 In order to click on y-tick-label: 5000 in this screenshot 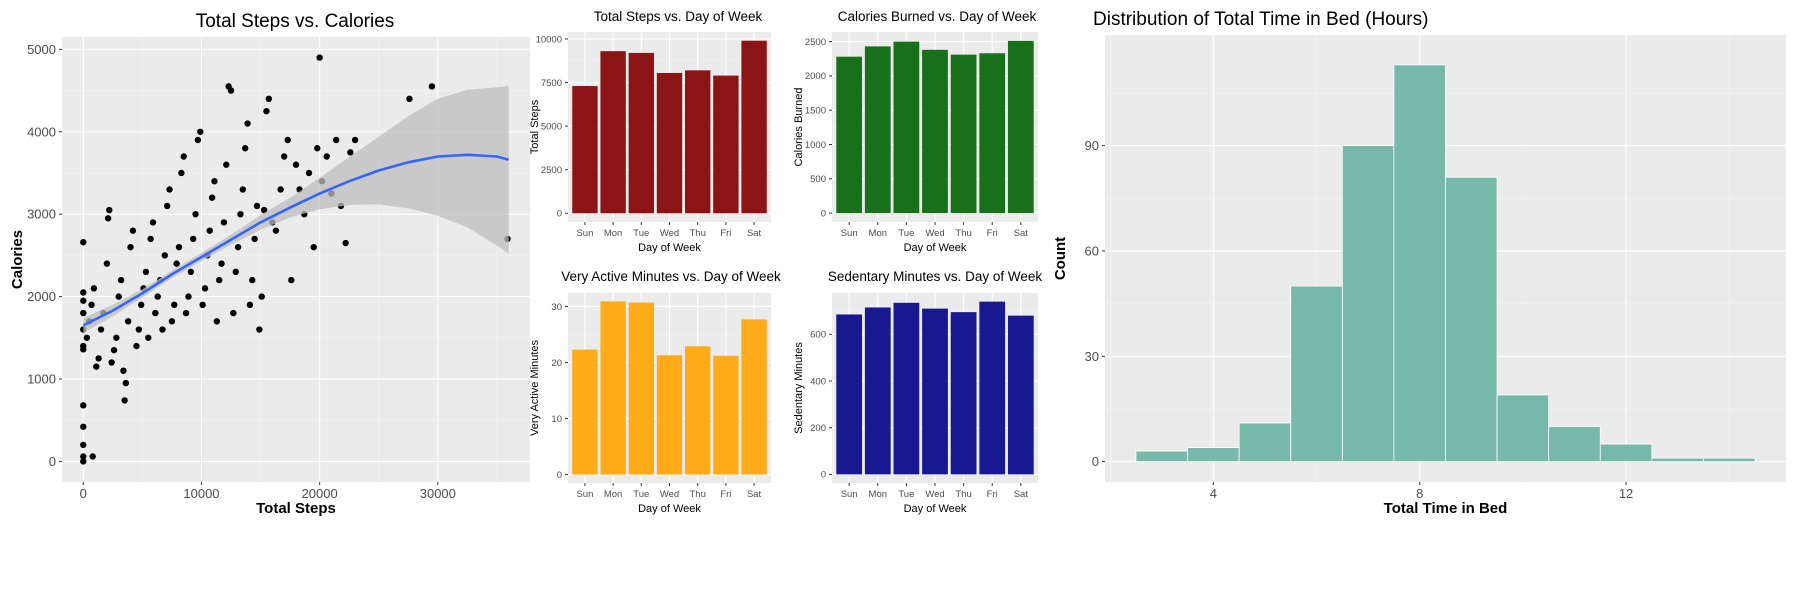, I will do `click(551, 126)`.